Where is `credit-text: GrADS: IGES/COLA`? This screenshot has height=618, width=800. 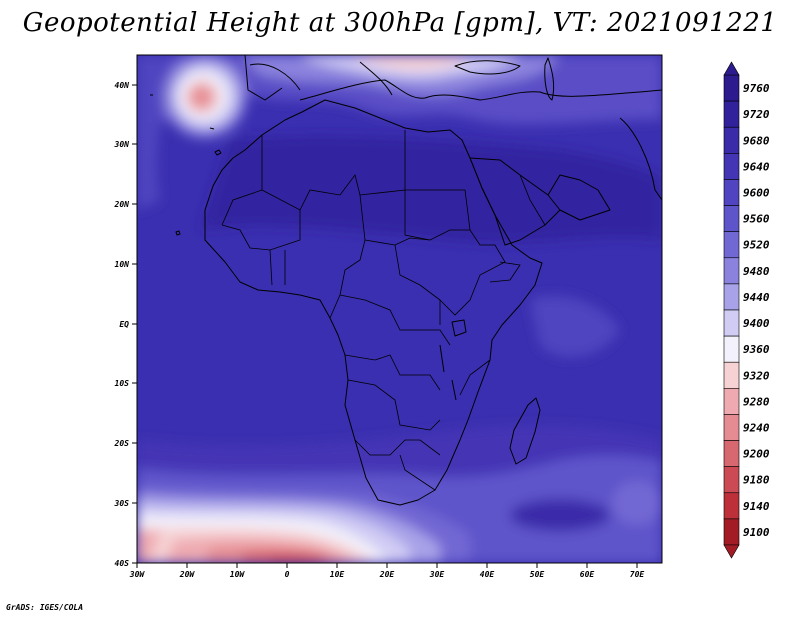
credit-text: GrADS: IGES/COLA is located at coordinates (45, 607).